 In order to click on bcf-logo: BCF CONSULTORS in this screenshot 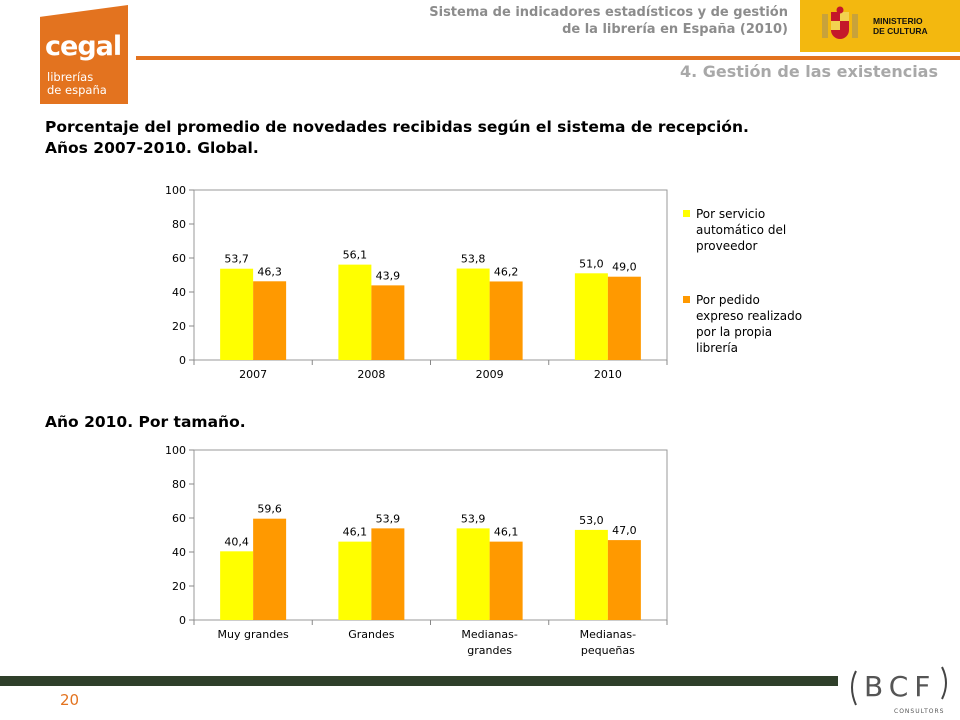, I will do `click(899, 690)`.